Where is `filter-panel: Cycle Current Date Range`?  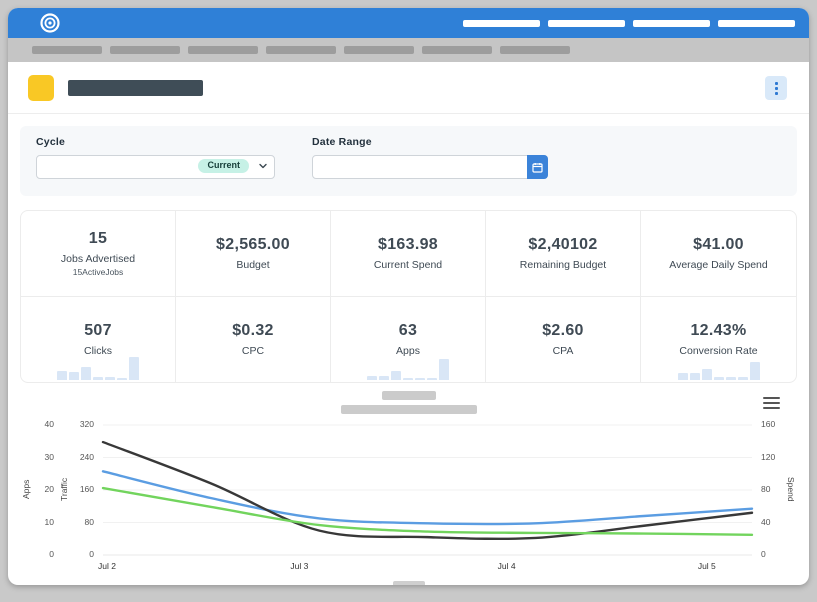
filter-panel: Cycle Current Date Range is located at coordinates (408, 161).